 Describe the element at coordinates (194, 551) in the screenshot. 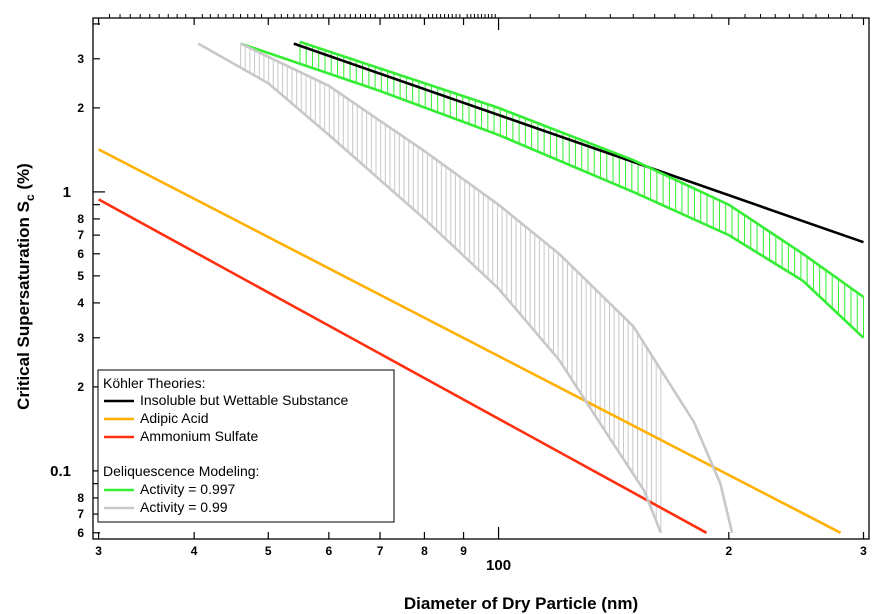

I see `x-tick-label: 4` at that location.